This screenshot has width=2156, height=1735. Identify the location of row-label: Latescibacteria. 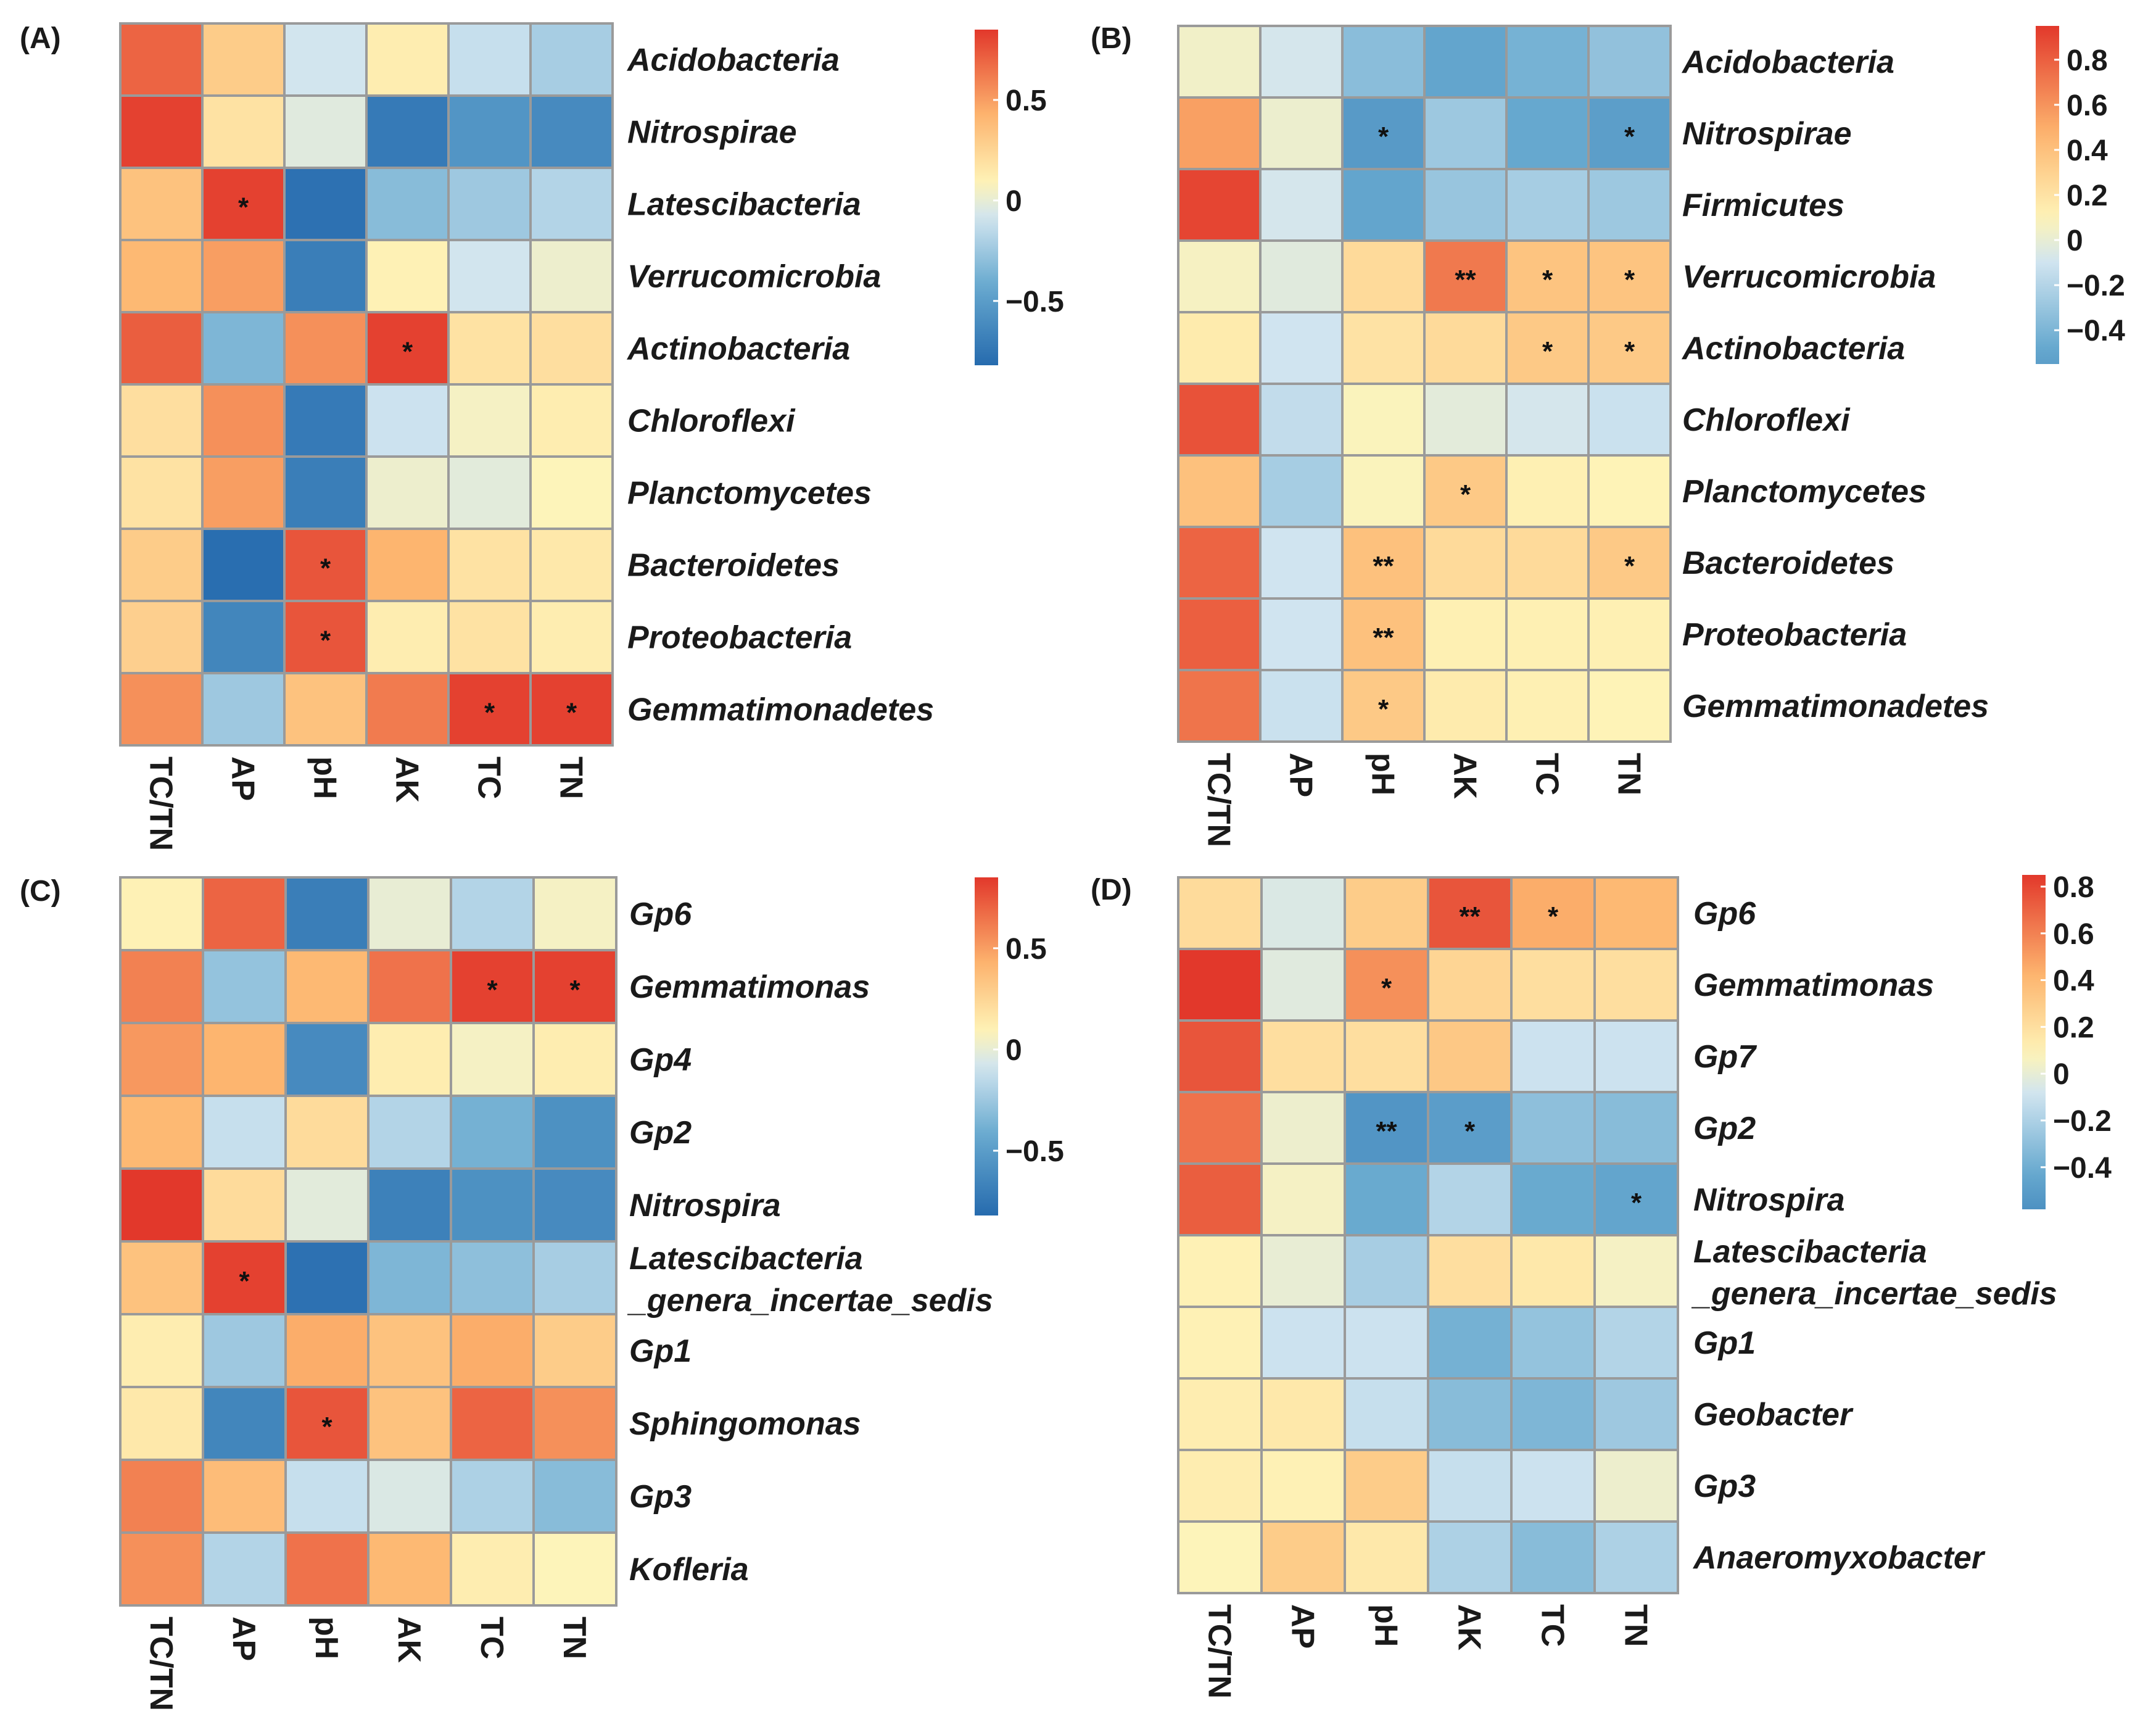
(744, 205).